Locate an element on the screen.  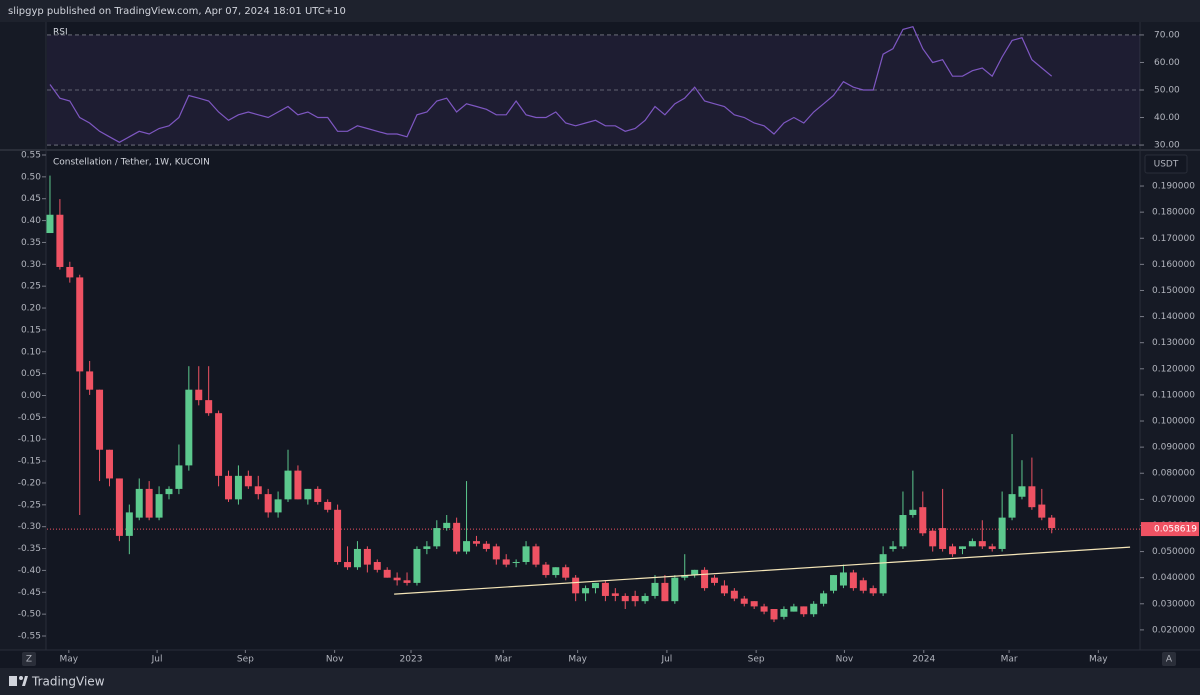
auto-button is located at coordinates (1169, 659).